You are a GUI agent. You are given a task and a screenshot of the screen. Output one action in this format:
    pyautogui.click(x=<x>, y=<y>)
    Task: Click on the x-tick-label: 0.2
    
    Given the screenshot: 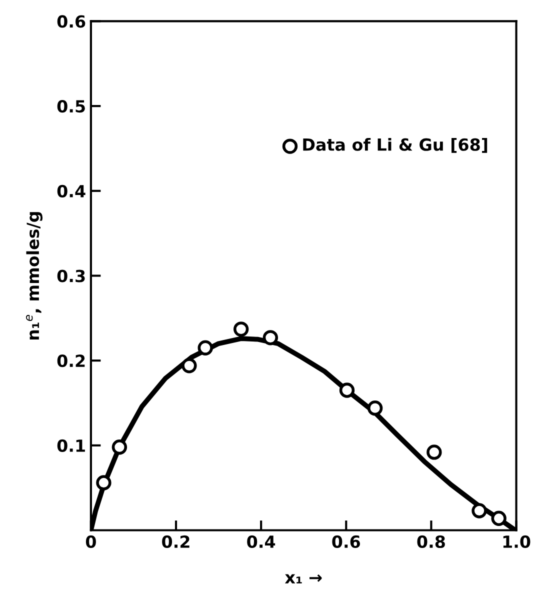 What is the action you would take?
    pyautogui.click(x=176, y=541)
    